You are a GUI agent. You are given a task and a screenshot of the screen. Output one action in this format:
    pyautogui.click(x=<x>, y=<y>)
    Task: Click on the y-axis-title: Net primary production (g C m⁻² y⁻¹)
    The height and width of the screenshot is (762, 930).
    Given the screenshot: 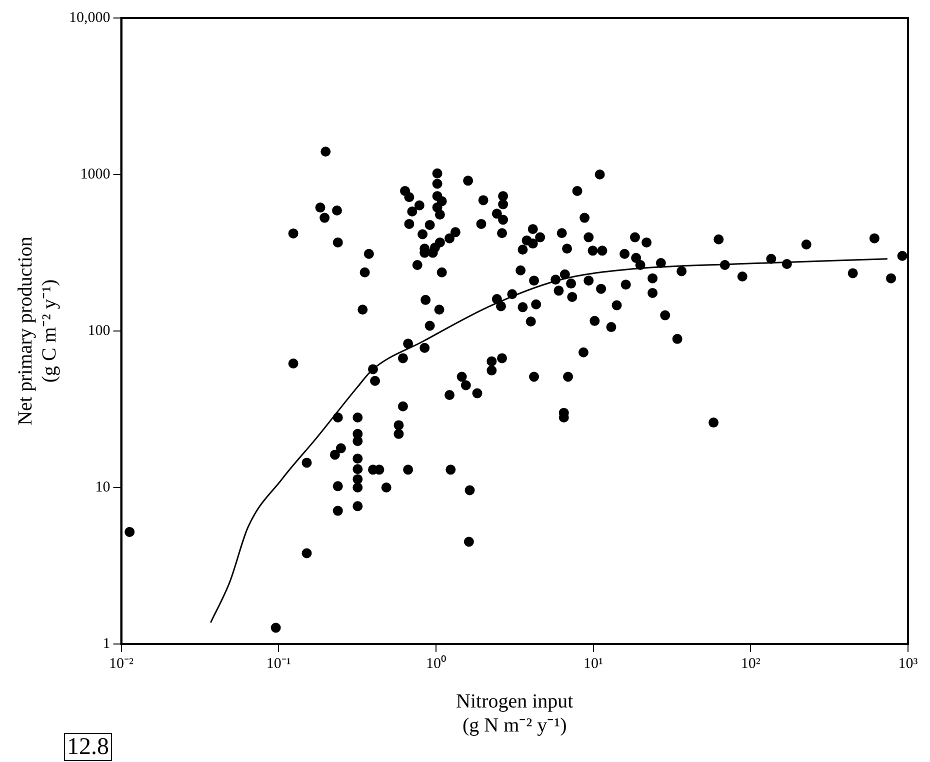 What is the action you would take?
    pyautogui.click(x=37, y=331)
    